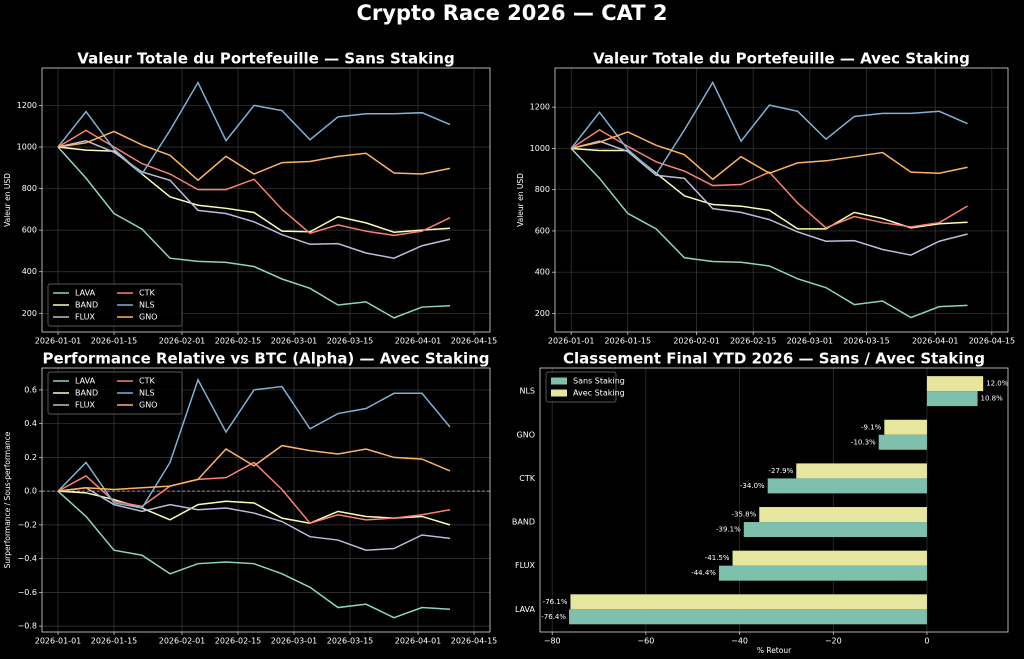 Image resolution: width=1024 pixels, height=659 pixels. I want to click on value-label: -35.8%, so click(743, 515).